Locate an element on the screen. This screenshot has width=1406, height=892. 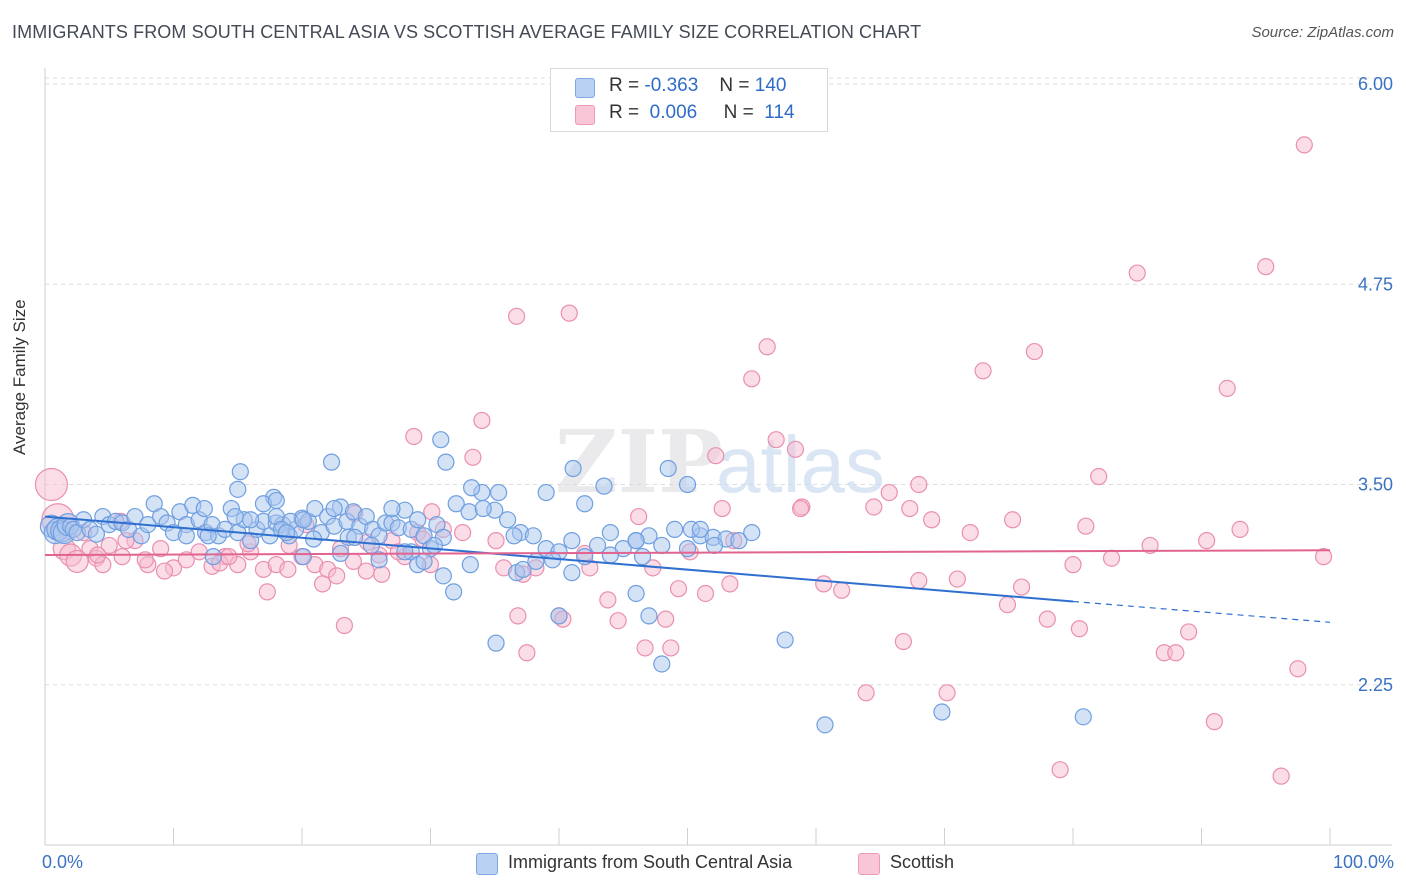
scottish-trend-line is located at coordinates (687, 553).